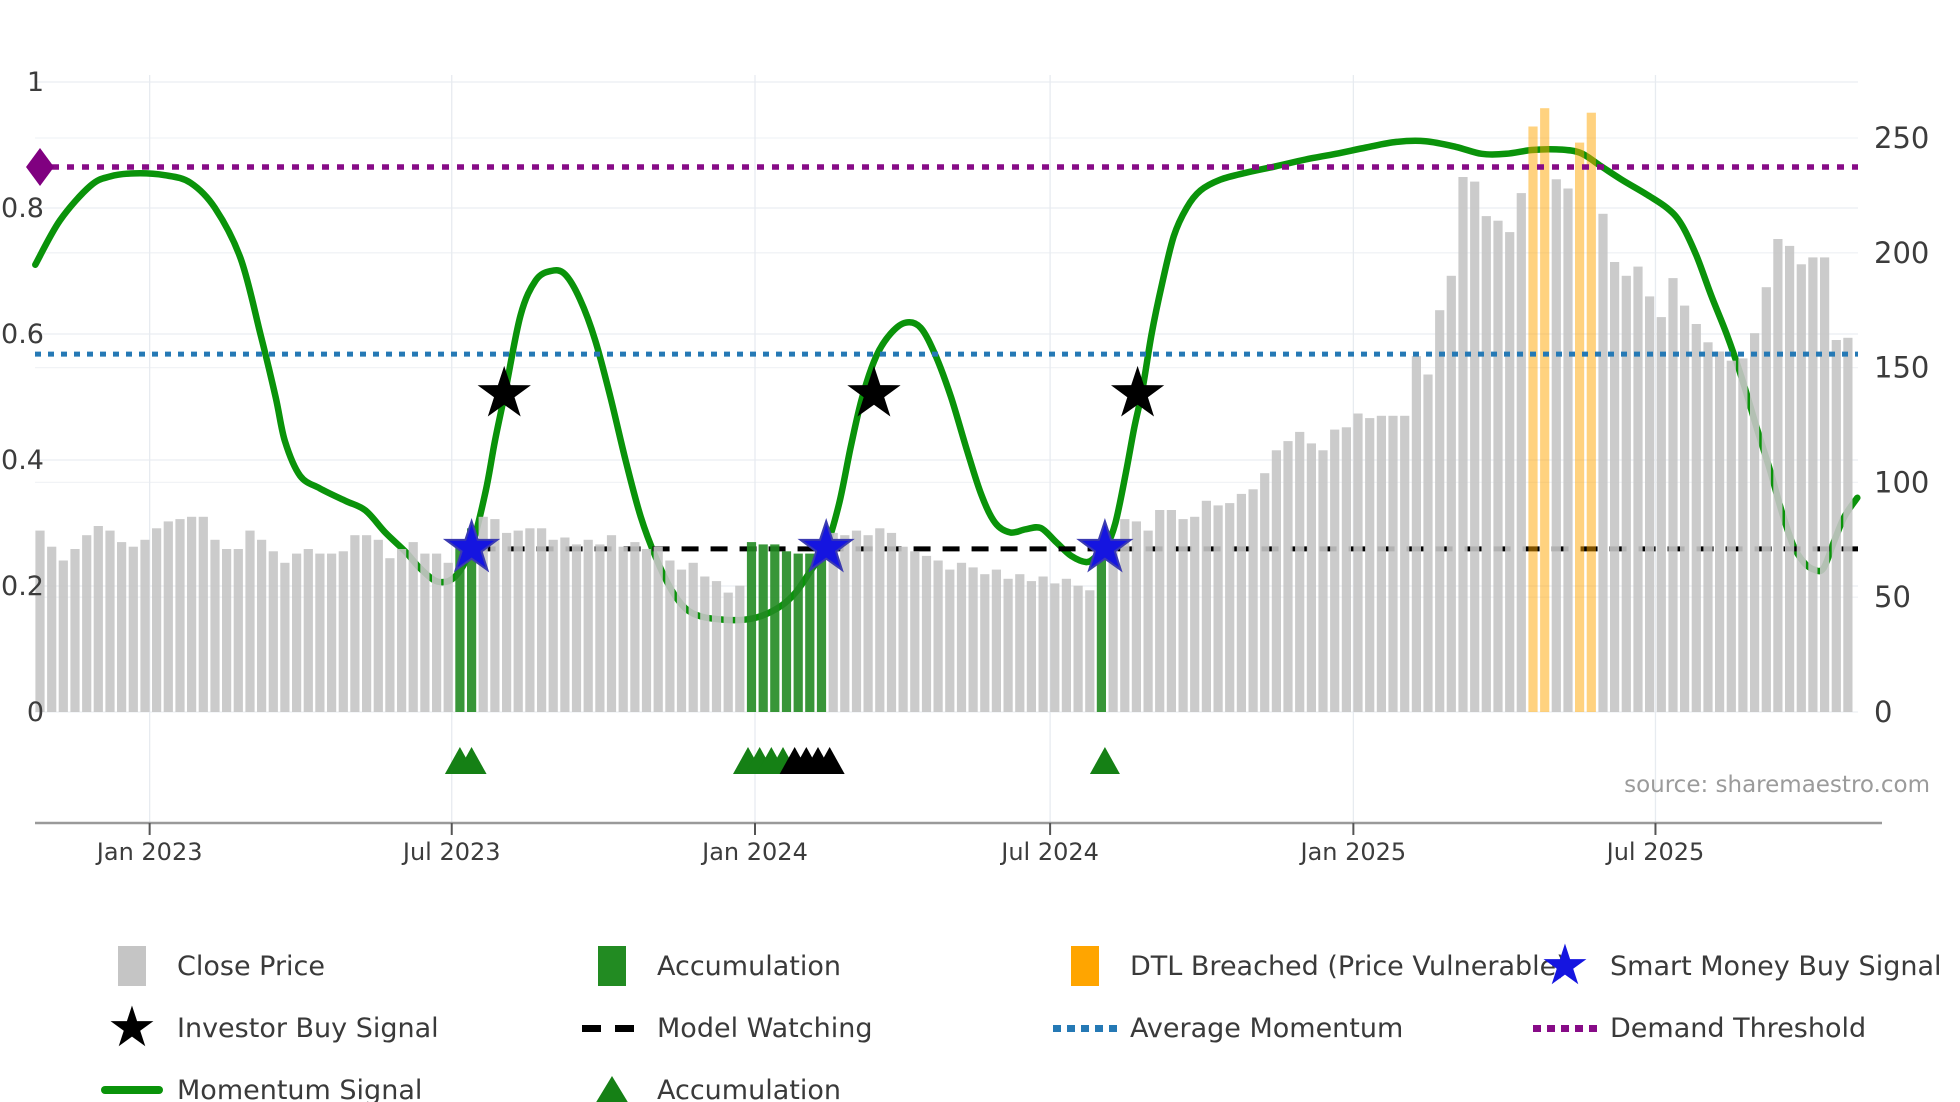 This screenshot has width=1960, height=1102. Describe the element at coordinates (1738, 1028) in the screenshot. I see `legend-item-label: Demand Threshold` at that location.